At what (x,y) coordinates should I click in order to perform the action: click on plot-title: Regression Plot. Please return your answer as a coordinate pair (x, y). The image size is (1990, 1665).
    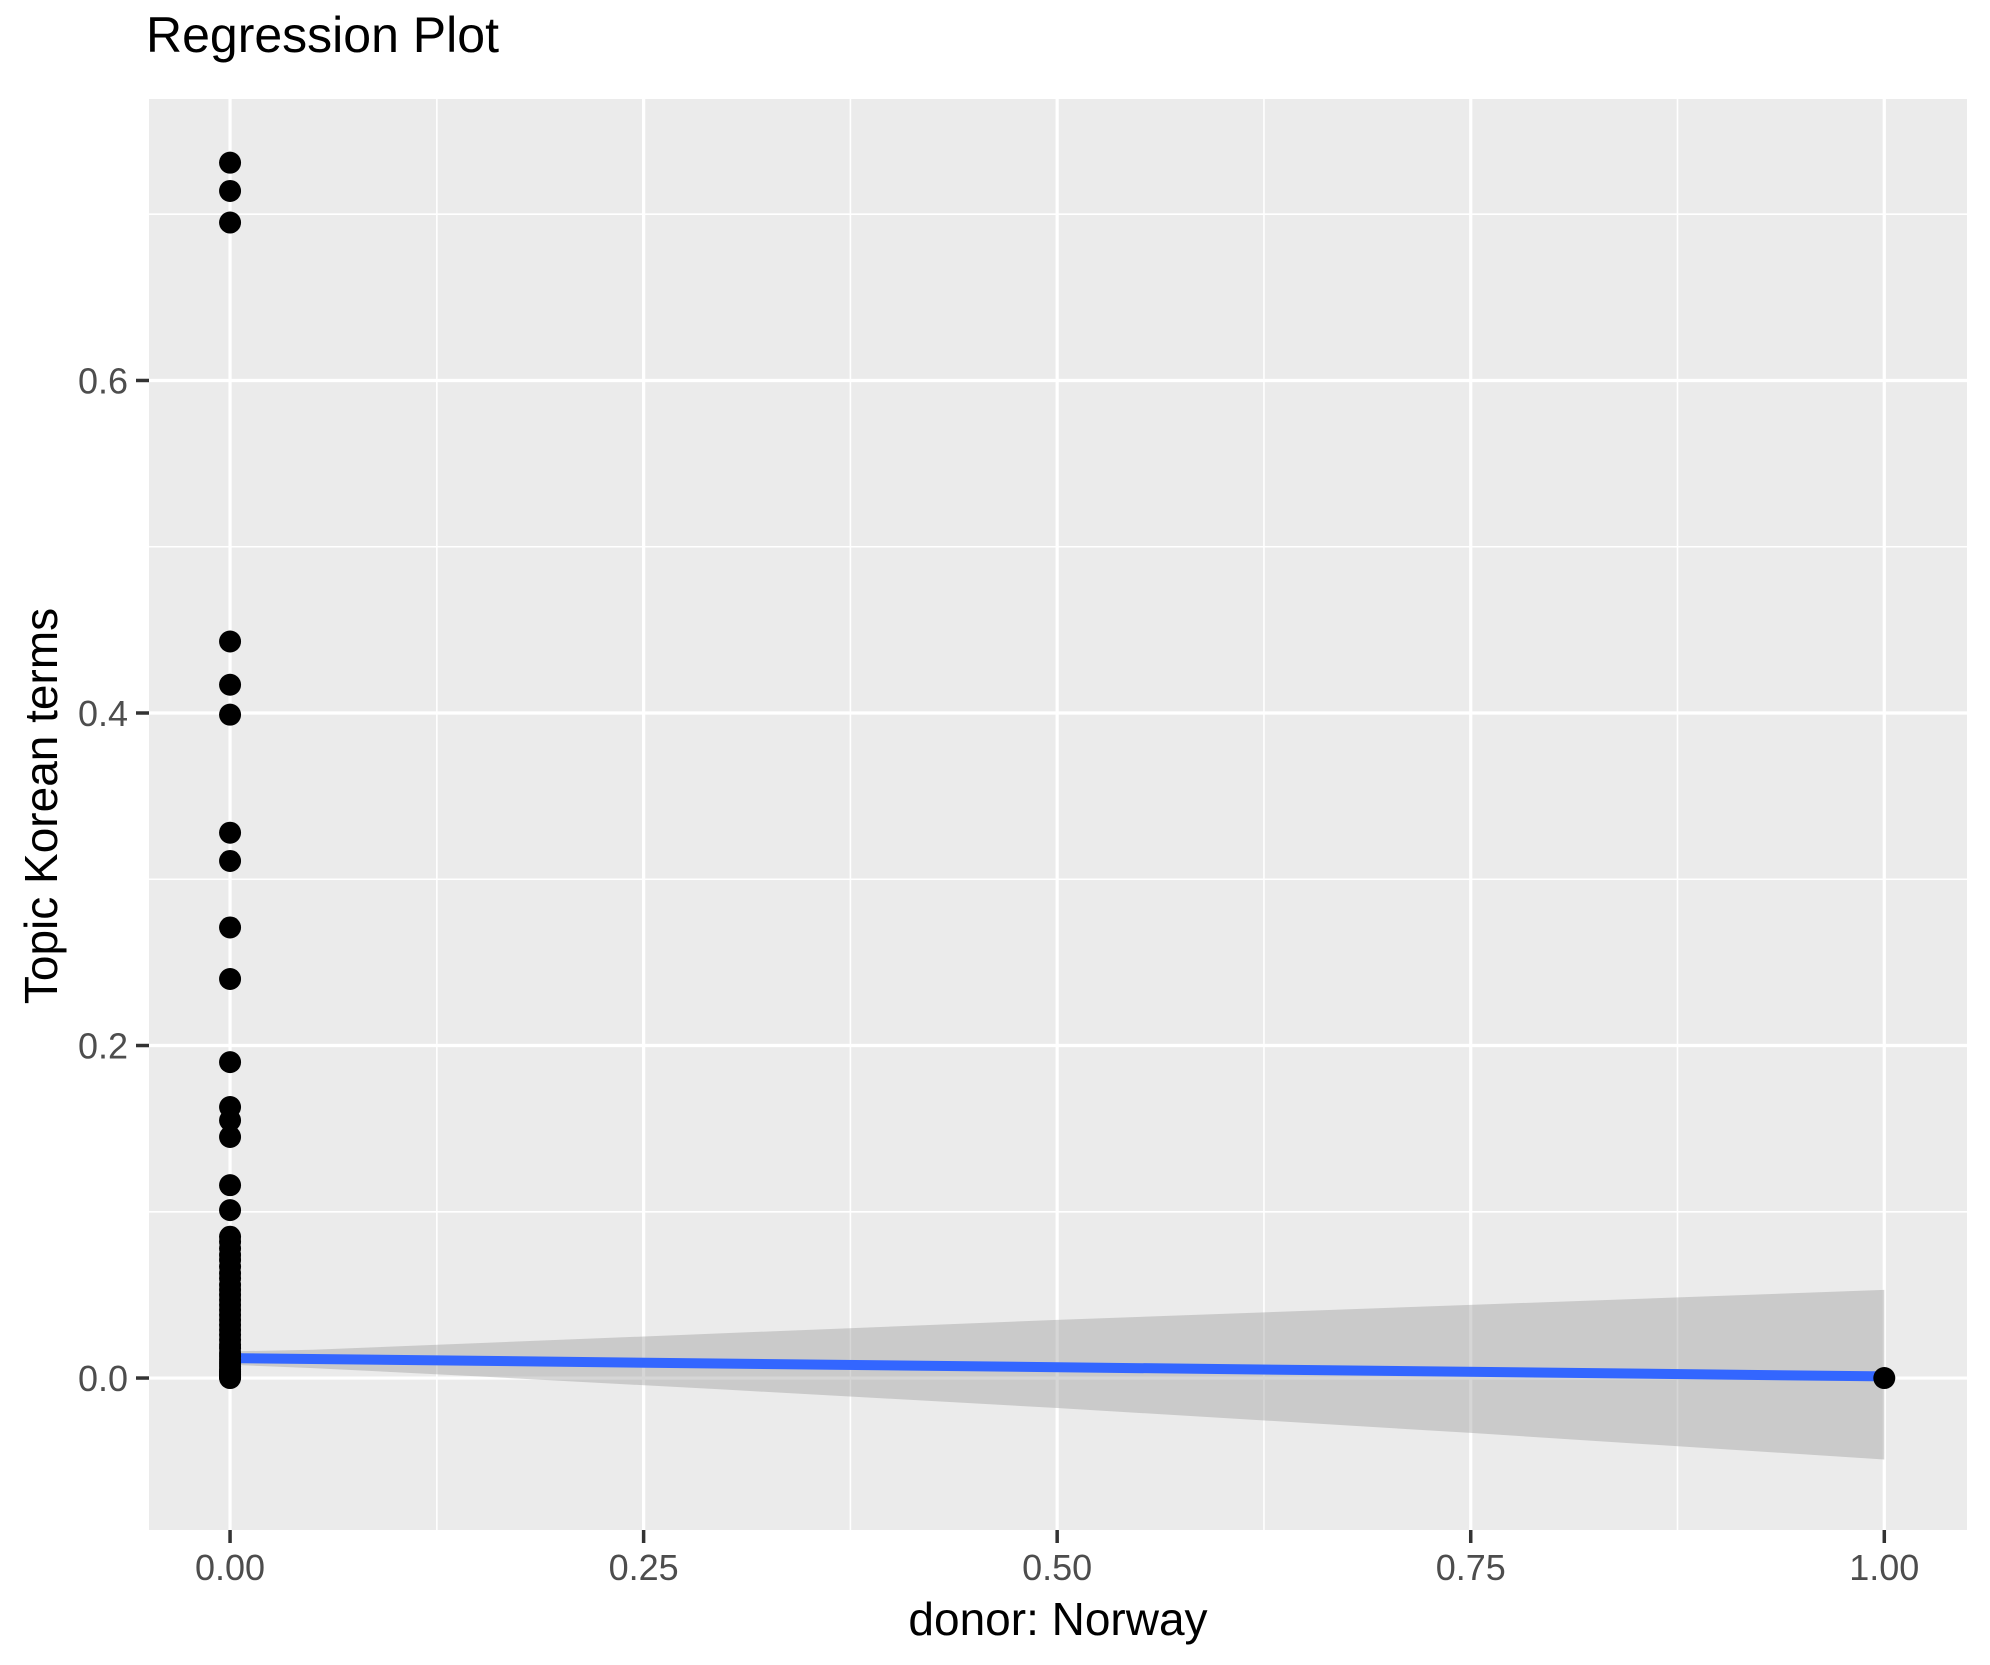
    Looking at the image, I should click on (322, 35).